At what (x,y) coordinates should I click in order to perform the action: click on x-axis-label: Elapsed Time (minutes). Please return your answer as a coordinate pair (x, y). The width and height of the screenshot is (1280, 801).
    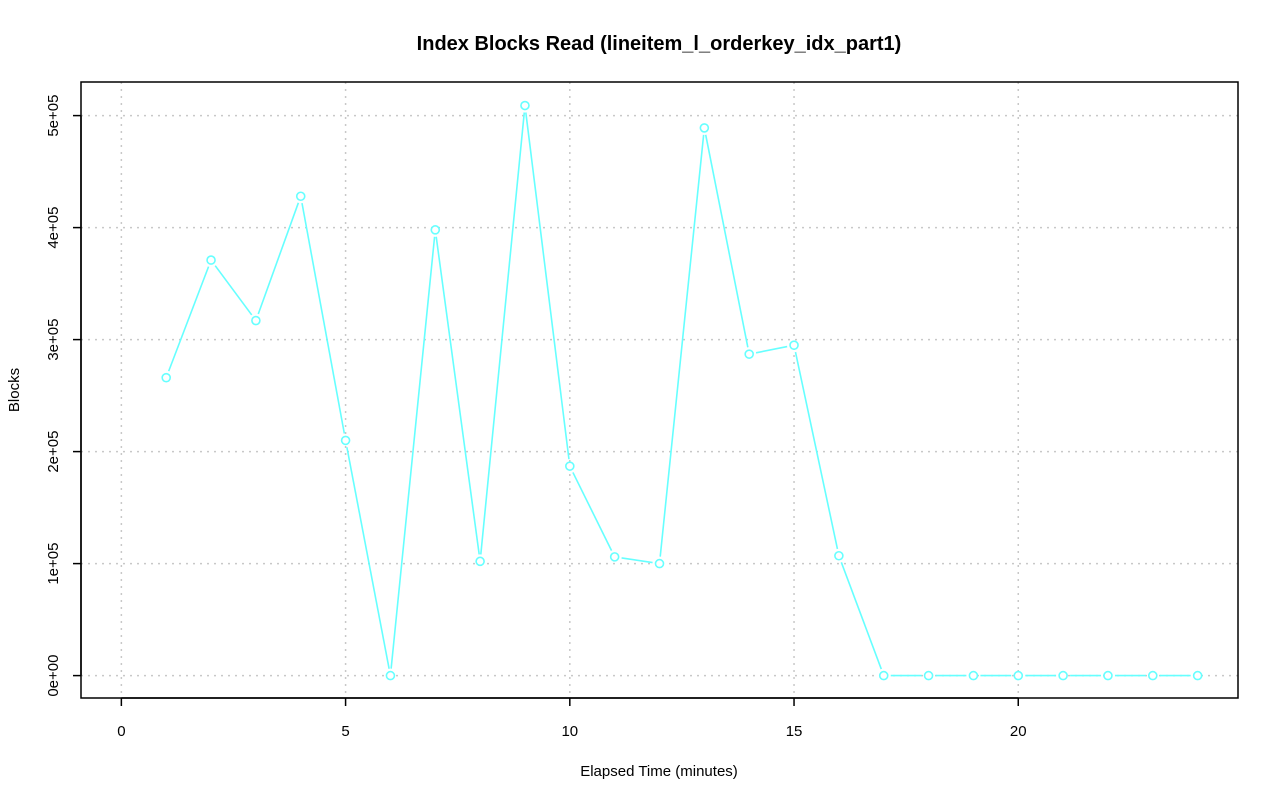
    Looking at the image, I should click on (659, 771).